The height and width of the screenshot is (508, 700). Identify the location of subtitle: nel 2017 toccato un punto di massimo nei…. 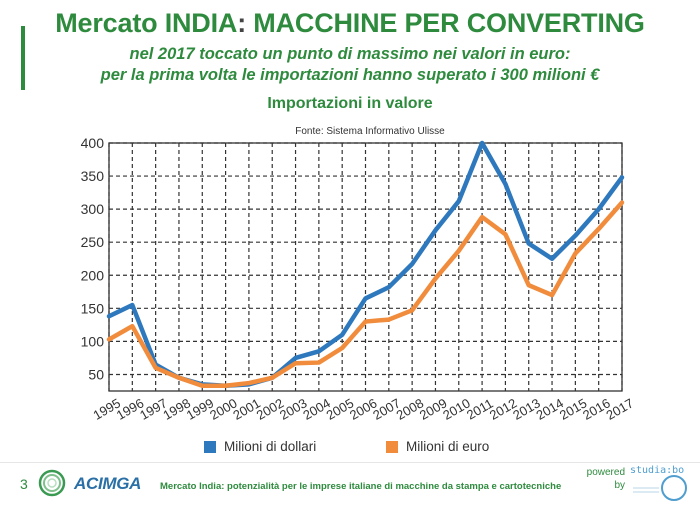
(350, 65).